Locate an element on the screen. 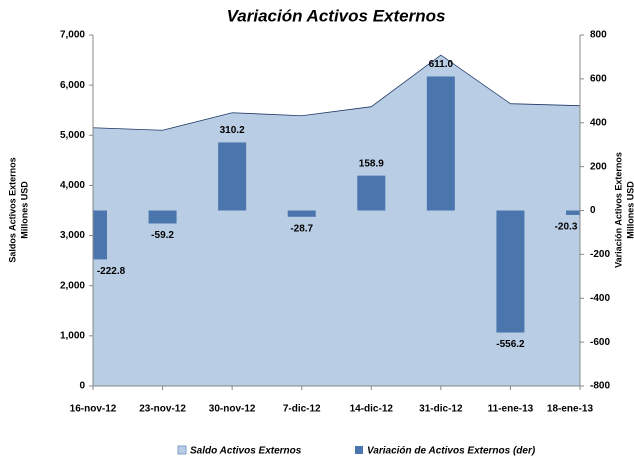 The width and height of the screenshot is (634, 459). x-tick-label: 30-nov-12 is located at coordinates (232, 409).